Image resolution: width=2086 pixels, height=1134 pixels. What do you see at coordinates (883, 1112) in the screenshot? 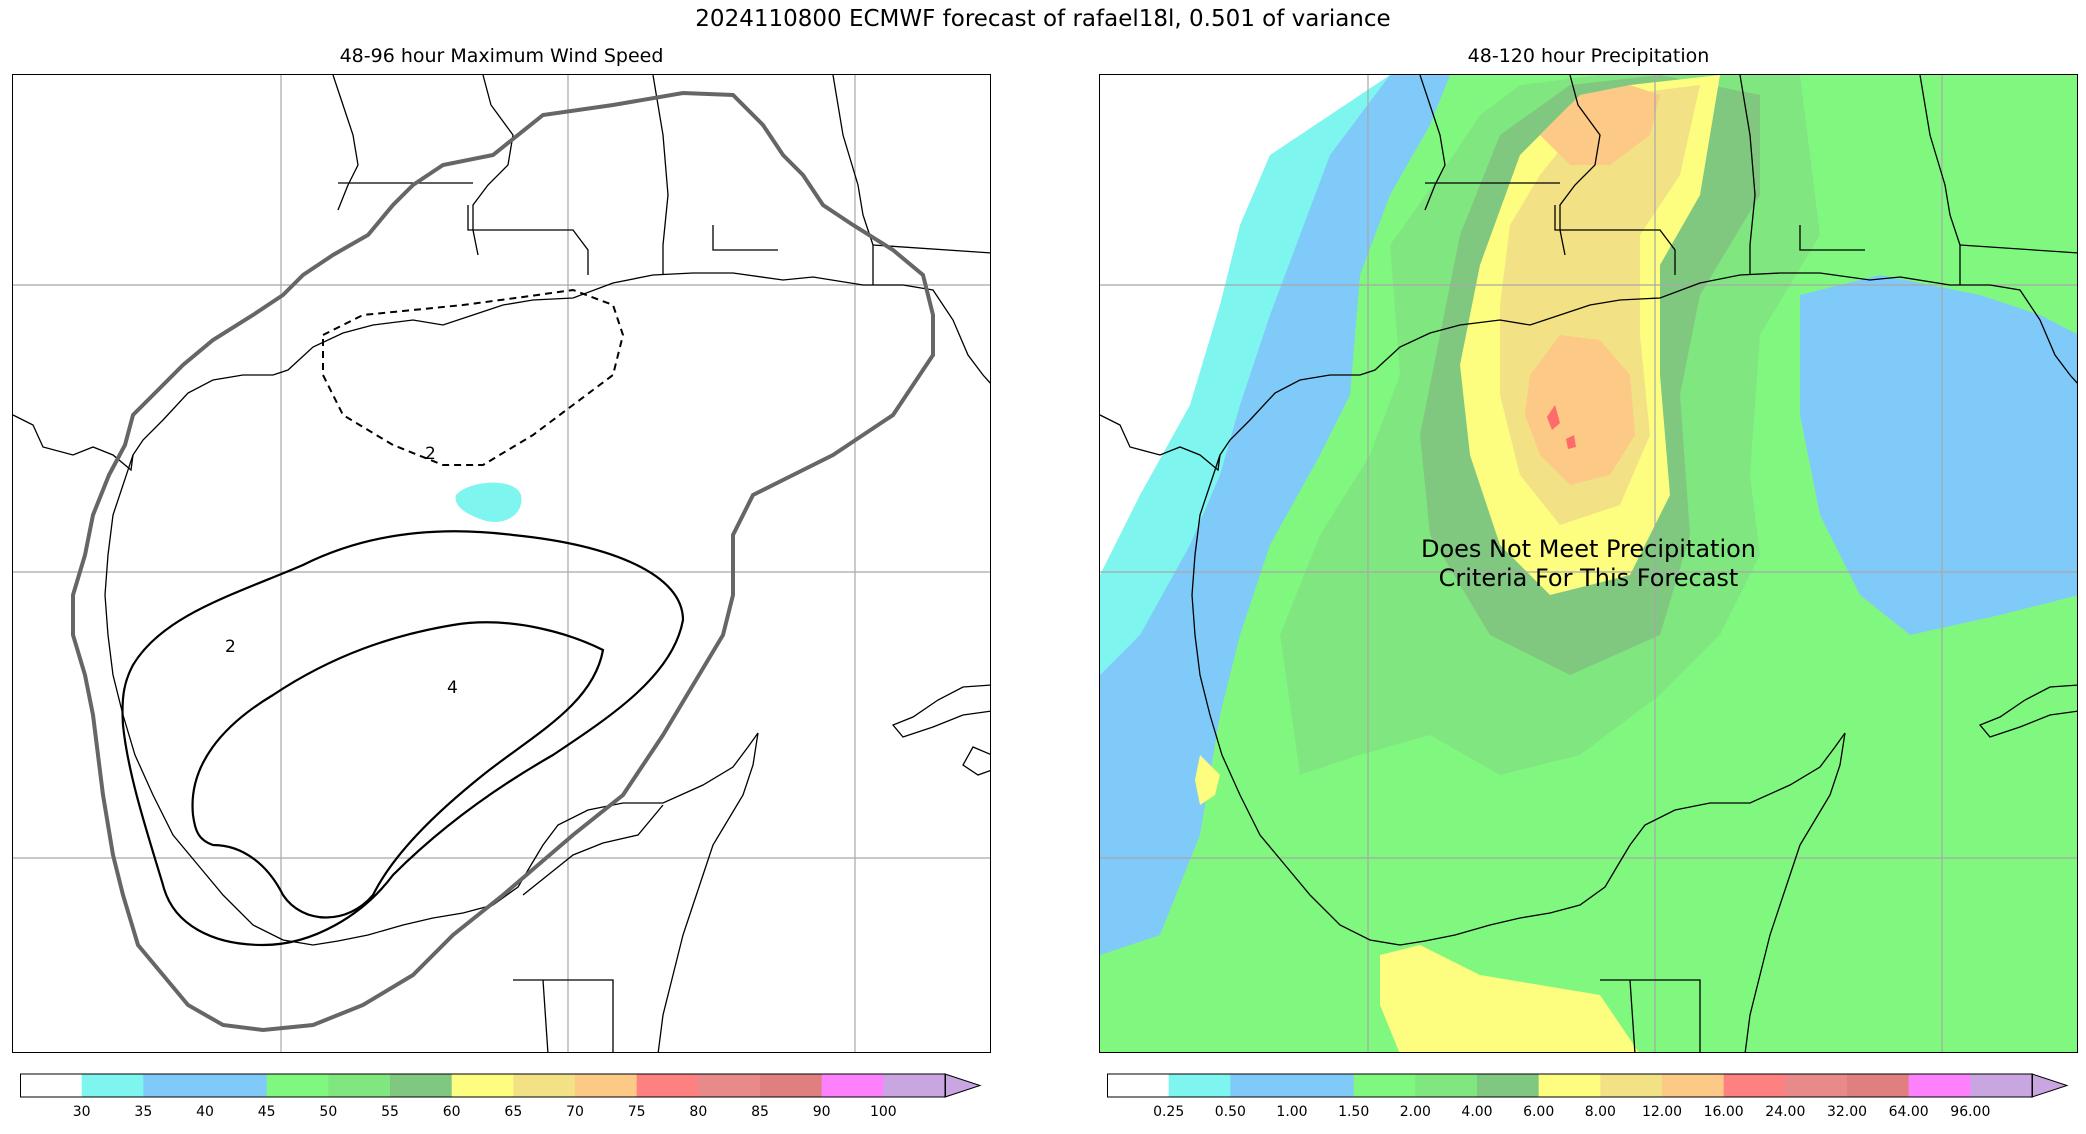
I see `colorbar-tick-label: 100` at bounding box center [883, 1112].